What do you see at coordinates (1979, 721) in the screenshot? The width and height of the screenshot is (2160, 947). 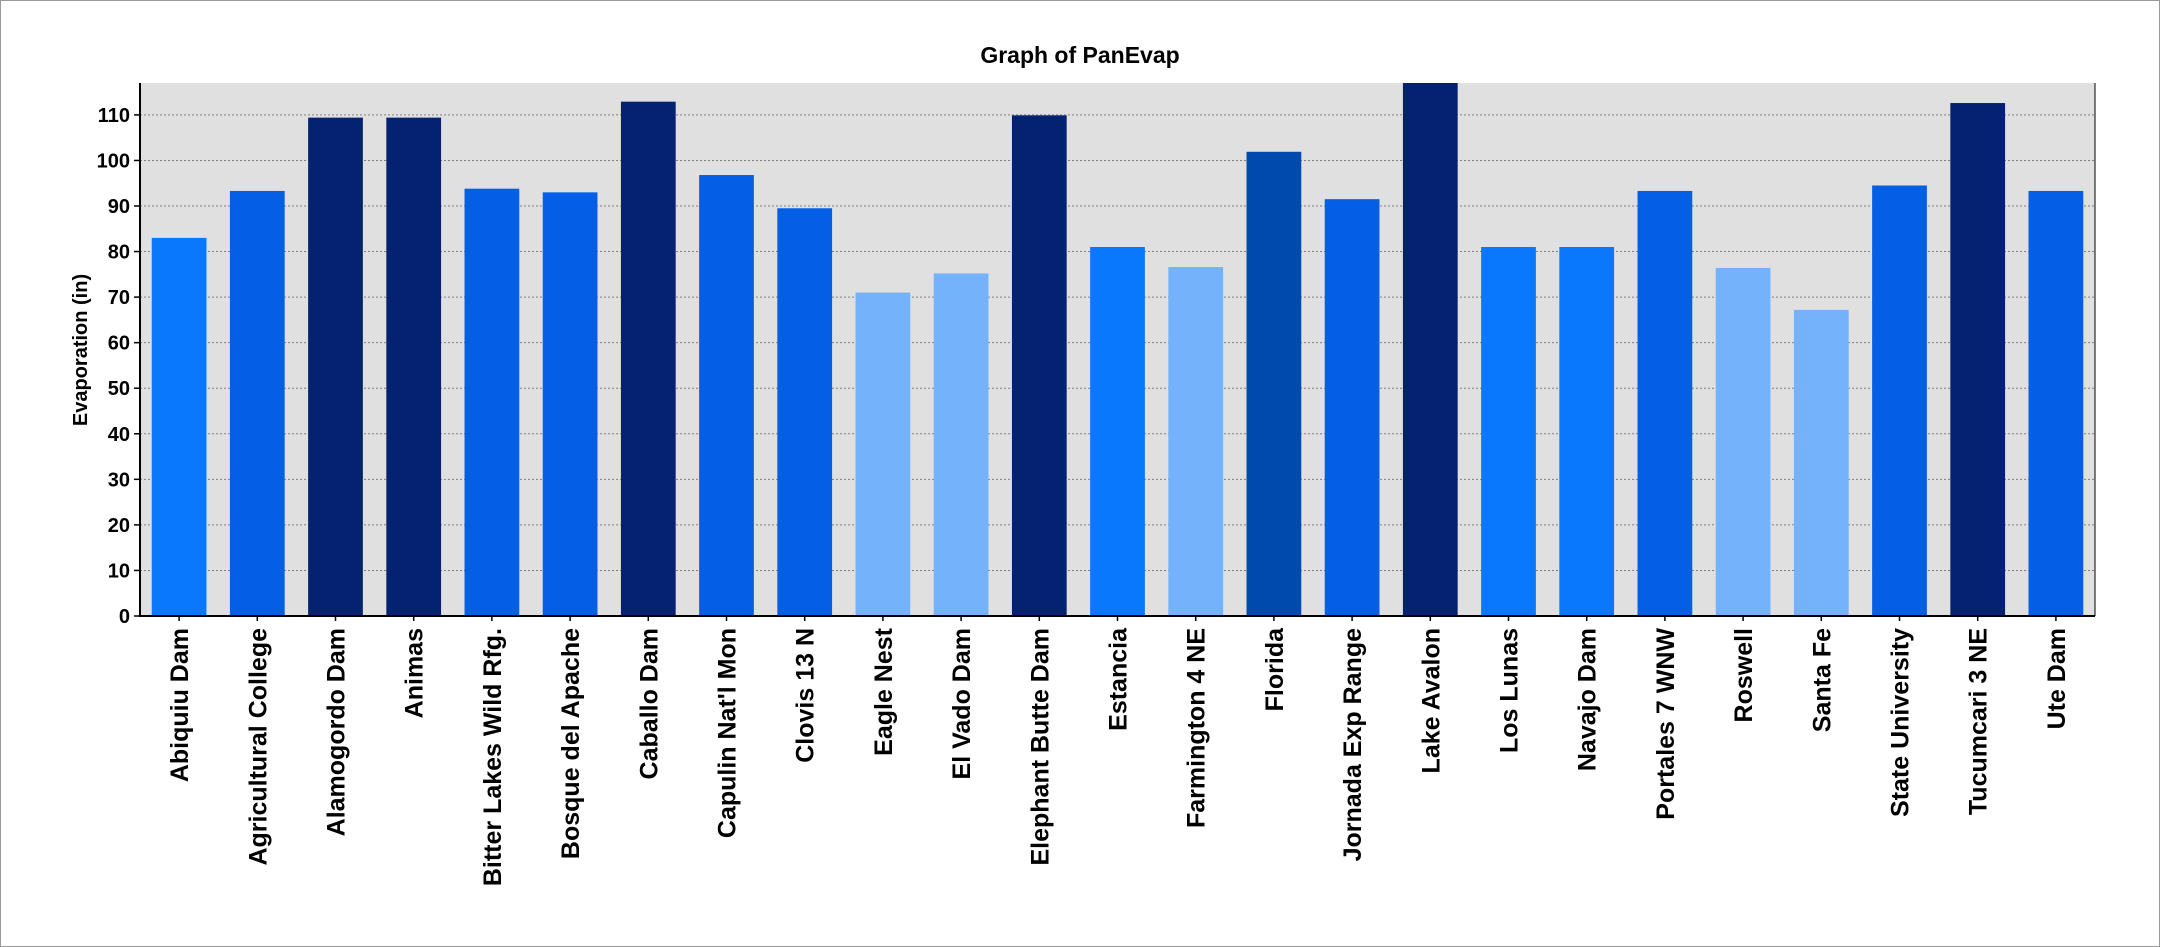 I see `x-tick-label: Tucumcari 3 NE` at bounding box center [1979, 721].